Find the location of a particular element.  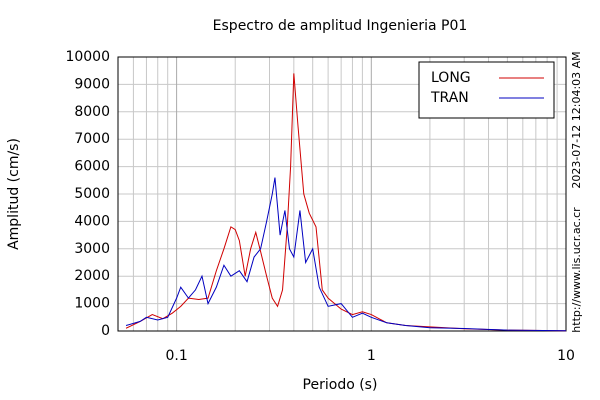

legend-label: TRAN is located at coordinates (449, 98).